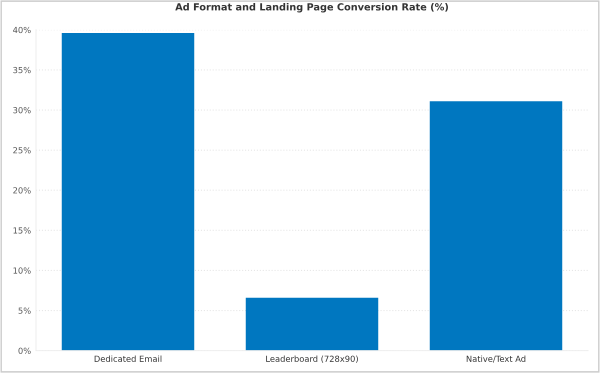 The height and width of the screenshot is (373, 600). What do you see at coordinates (24, 311) in the screenshot?
I see `y-tick-label: 5%` at bounding box center [24, 311].